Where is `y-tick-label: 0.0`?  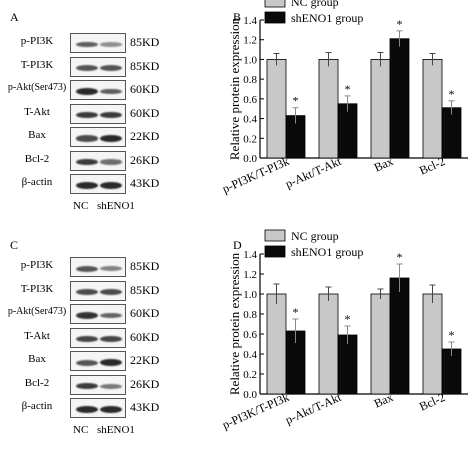
y-tick-label: 0.0 is located at coordinates (250, 395).